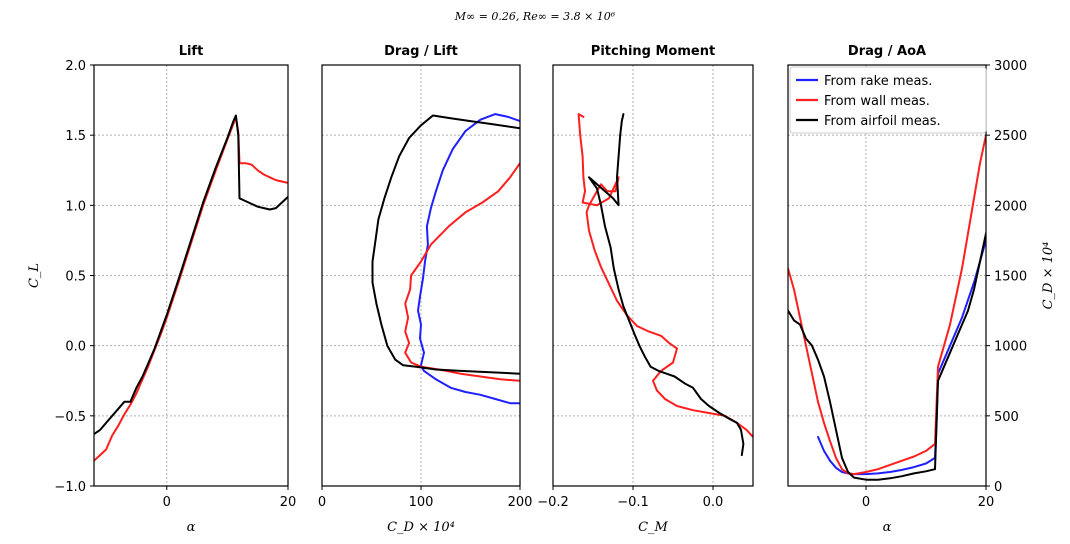 The height and width of the screenshot is (544, 1070). Describe the element at coordinates (653, 527) in the screenshot. I see `x-axis-label: C_M` at that location.